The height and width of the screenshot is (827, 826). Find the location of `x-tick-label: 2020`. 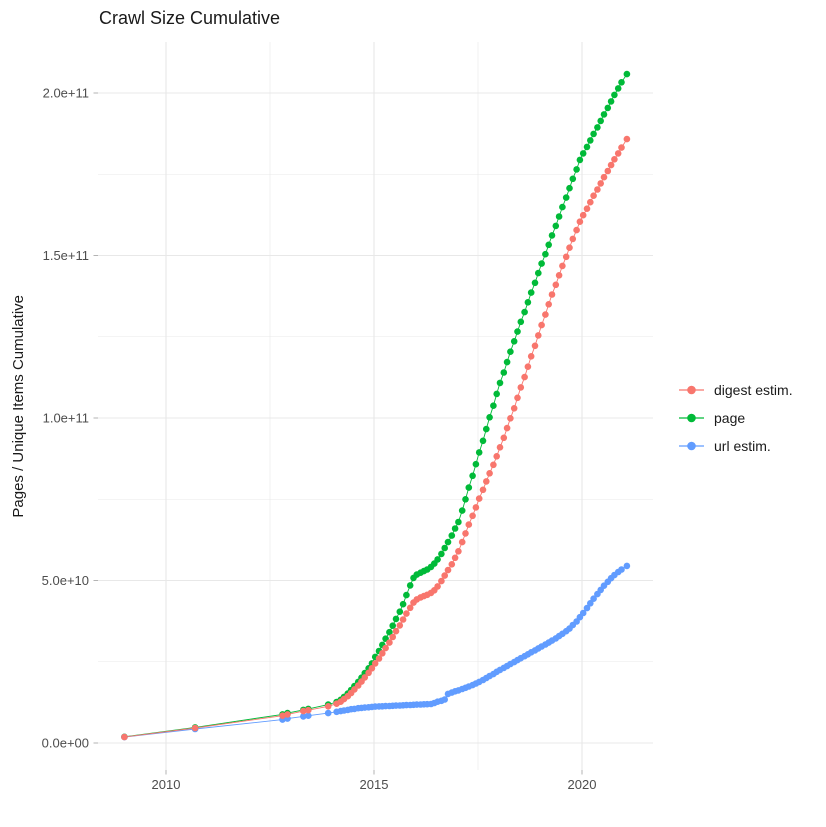

x-tick-label: 2020 is located at coordinates (582, 784).